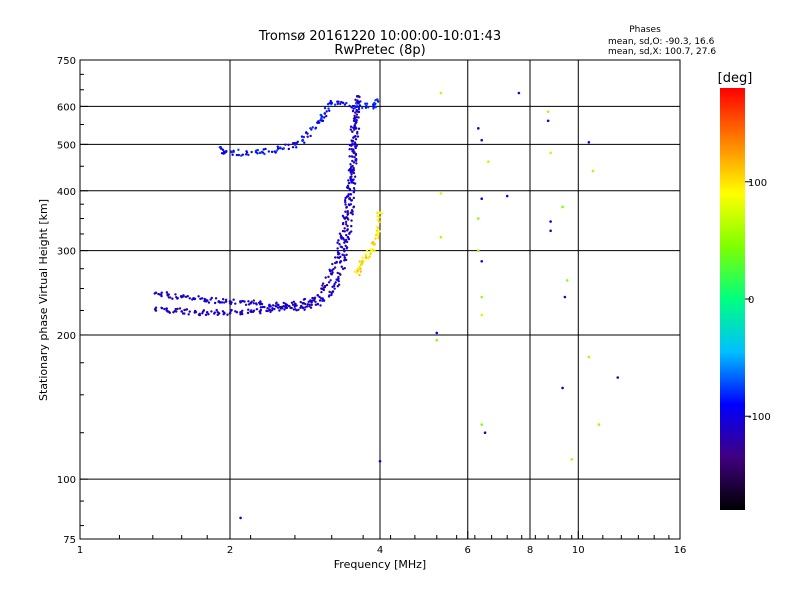 This screenshot has width=800, height=600. Describe the element at coordinates (662, 52) in the screenshot. I see `phases-x-stats: mean, sd,X: 100.7, 27.6` at that location.